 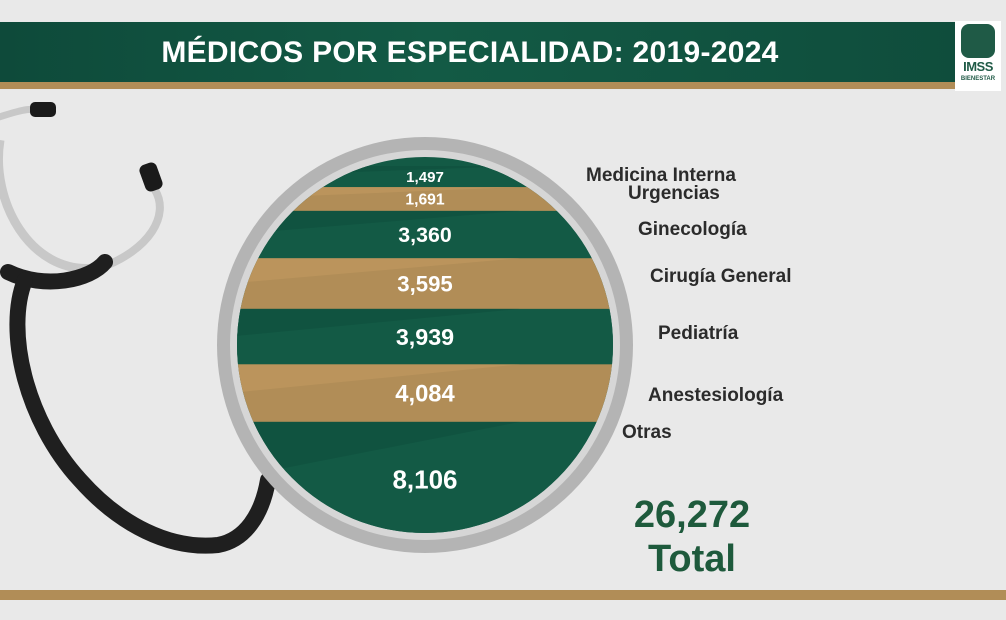 I want to click on logo-text: IMSS, so click(x=978, y=66).